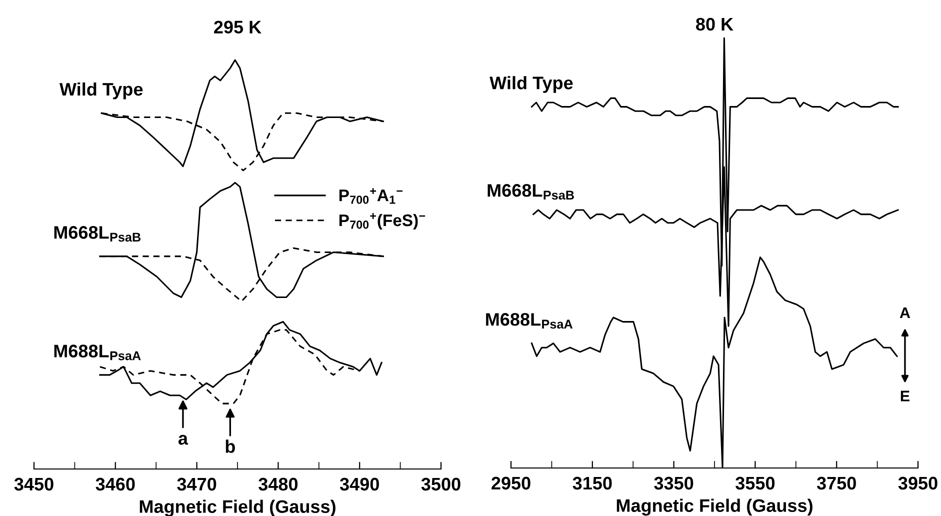 The height and width of the screenshot is (516, 941). I want to click on x-tick-label: 3490, so click(359, 484).